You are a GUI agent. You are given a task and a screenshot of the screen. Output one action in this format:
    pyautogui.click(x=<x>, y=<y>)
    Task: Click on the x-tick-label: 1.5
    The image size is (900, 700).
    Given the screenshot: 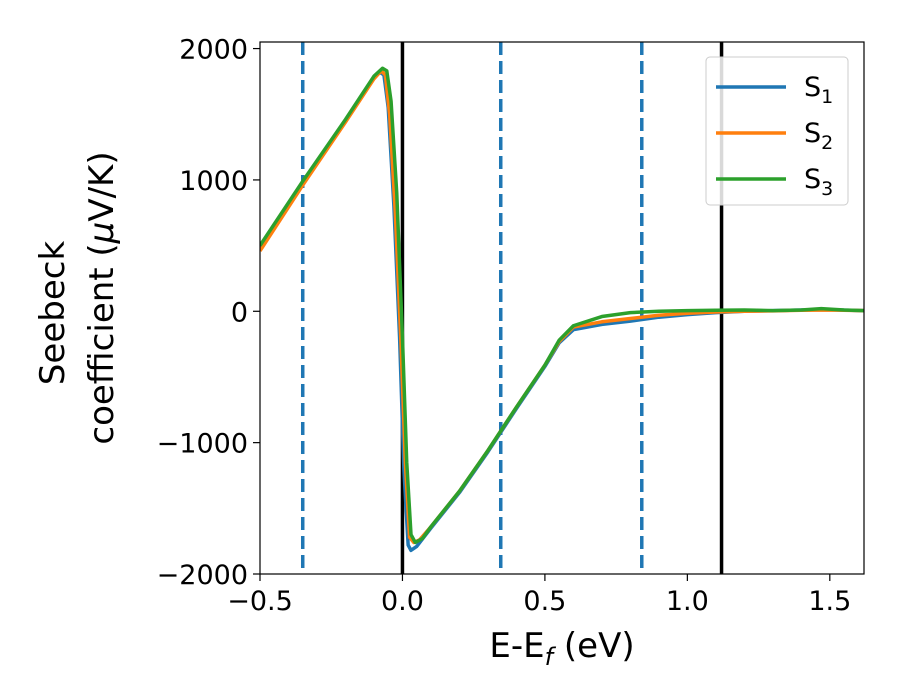 What is the action you would take?
    pyautogui.click(x=829, y=601)
    